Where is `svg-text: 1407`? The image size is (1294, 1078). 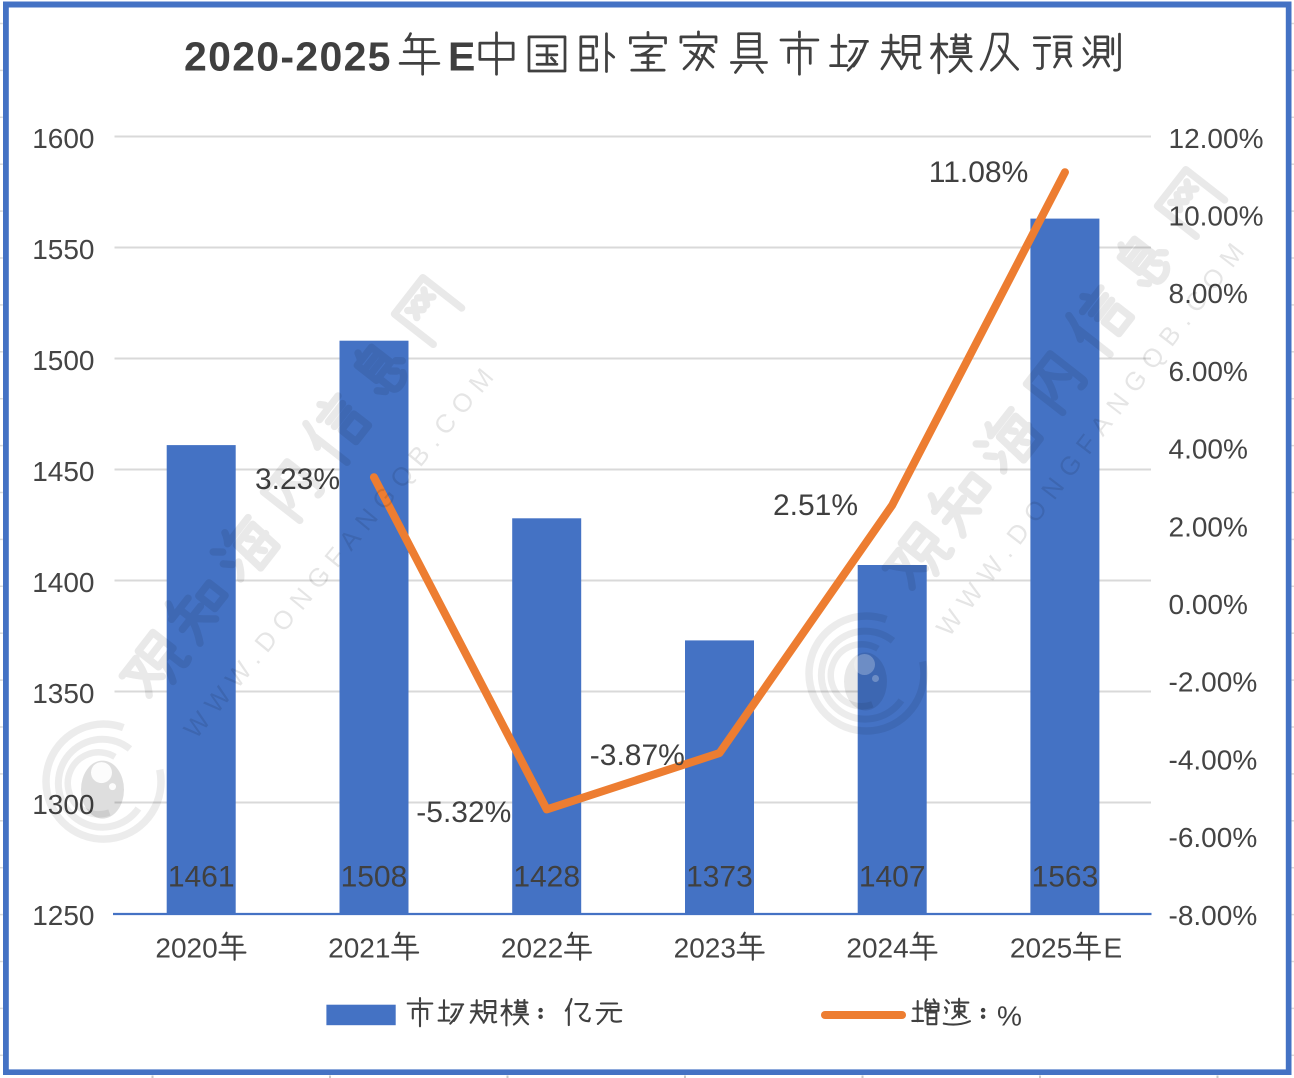 svg-text: 1407 is located at coordinates (892, 876).